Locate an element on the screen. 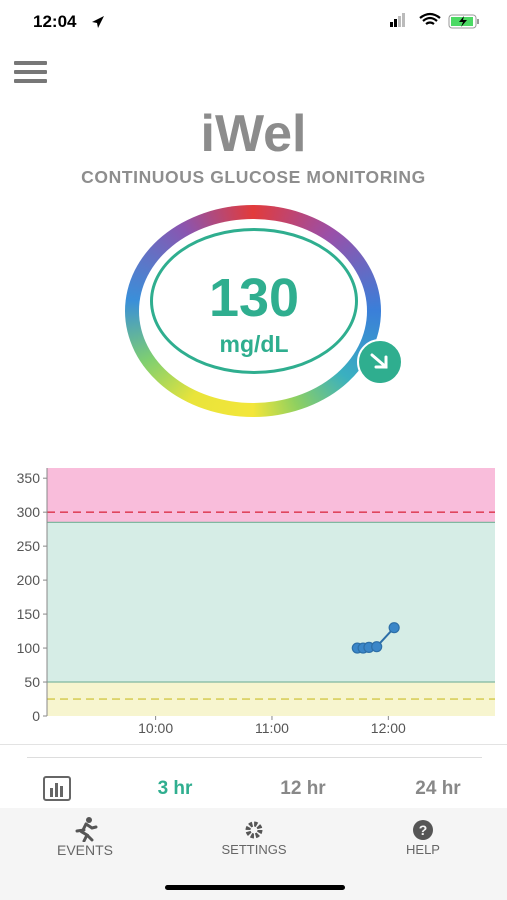  menu-button is located at coordinates (31, 73).